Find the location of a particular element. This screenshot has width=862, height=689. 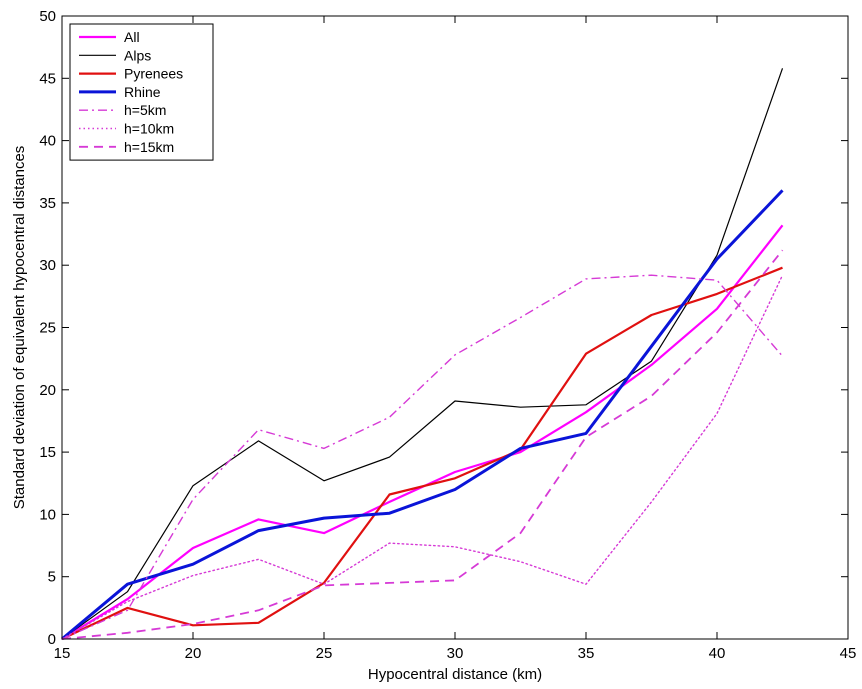

x-tick-label: 30 is located at coordinates (455, 653).